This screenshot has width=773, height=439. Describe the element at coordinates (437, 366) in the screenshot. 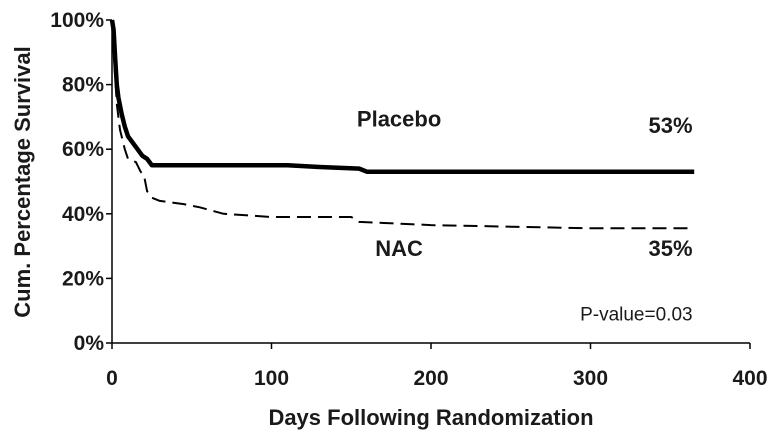

I see `x-axis-ticks: 0 100 200 300 400` at that location.